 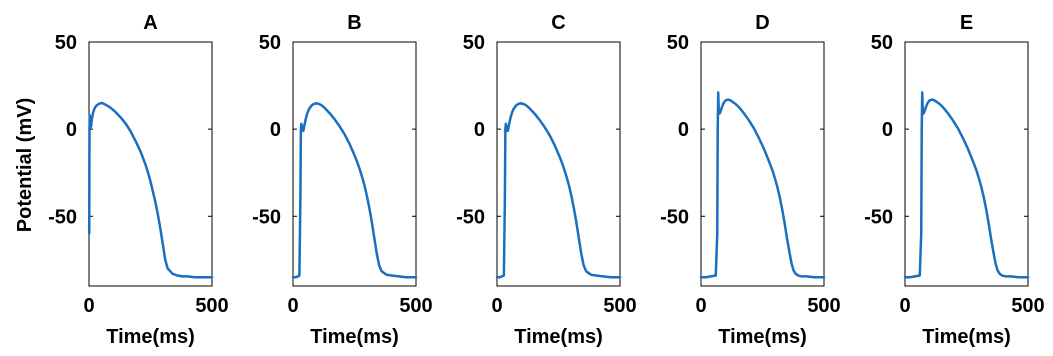 What do you see at coordinates (150, 23) in the screenshot?
I see `panel-title: A` at bounding box center [150, 23].